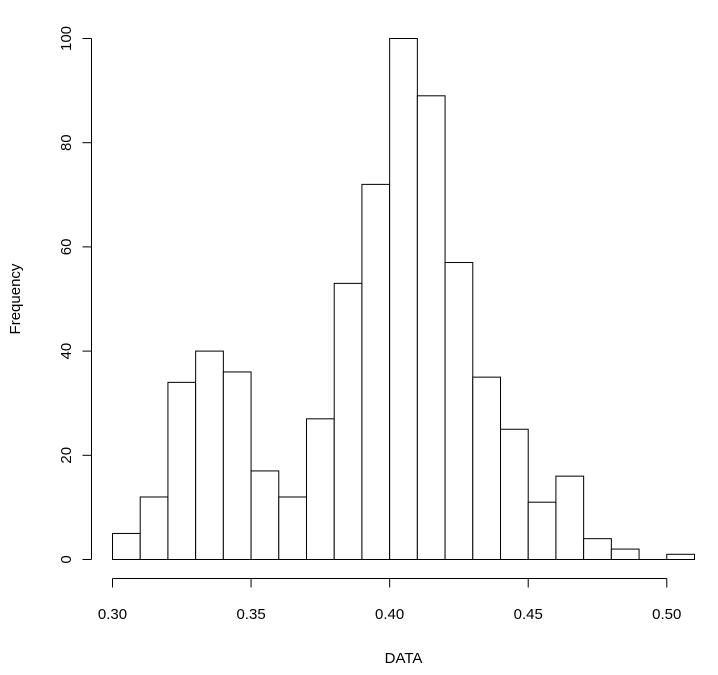 This screenshot has height=675, width=718. I want to click on x-axis: 0.30 0.35 0.40 0.45 0.50, so click(389, 600).